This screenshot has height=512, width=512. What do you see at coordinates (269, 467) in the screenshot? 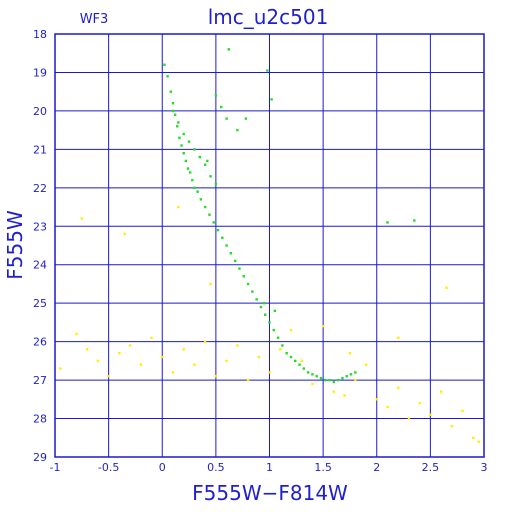
I see `x-tick-labels: -1 -0.5 0 0.5 1 1.5 2 2.5 3` at bounding box center [269, 467].